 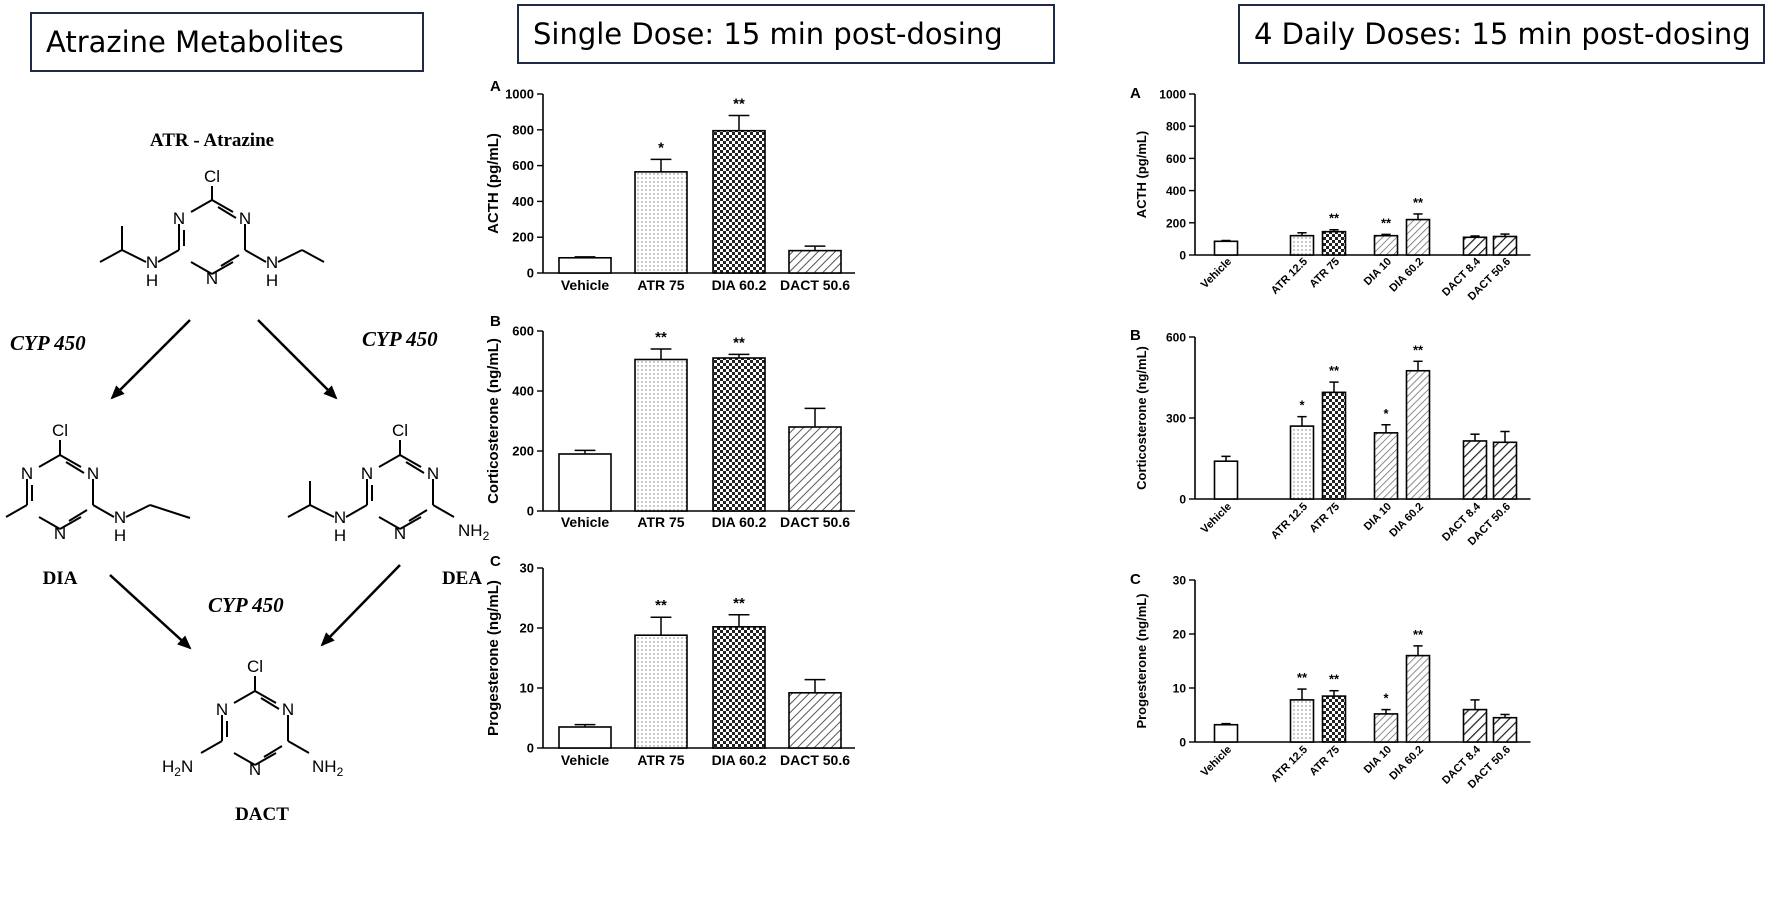 What do you see at coordinates (486, 536) in the screenshot?
I see `dea-nh2-sub: 2` at bounding box center [486, 536].